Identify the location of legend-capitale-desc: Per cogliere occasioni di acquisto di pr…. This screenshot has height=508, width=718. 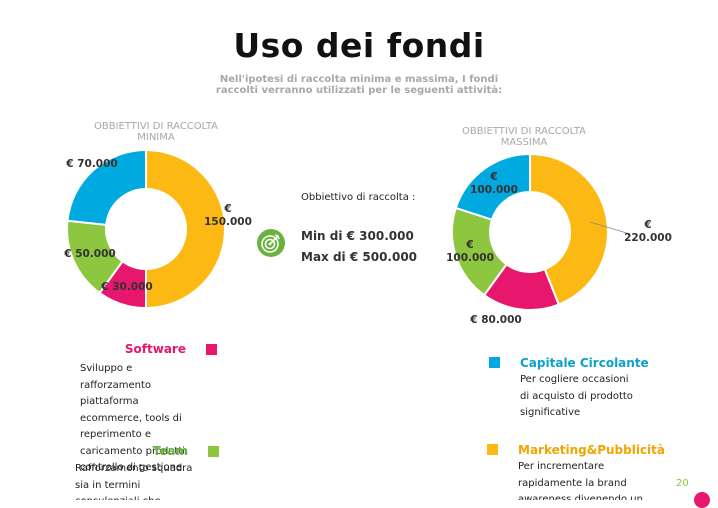
(576, 396).